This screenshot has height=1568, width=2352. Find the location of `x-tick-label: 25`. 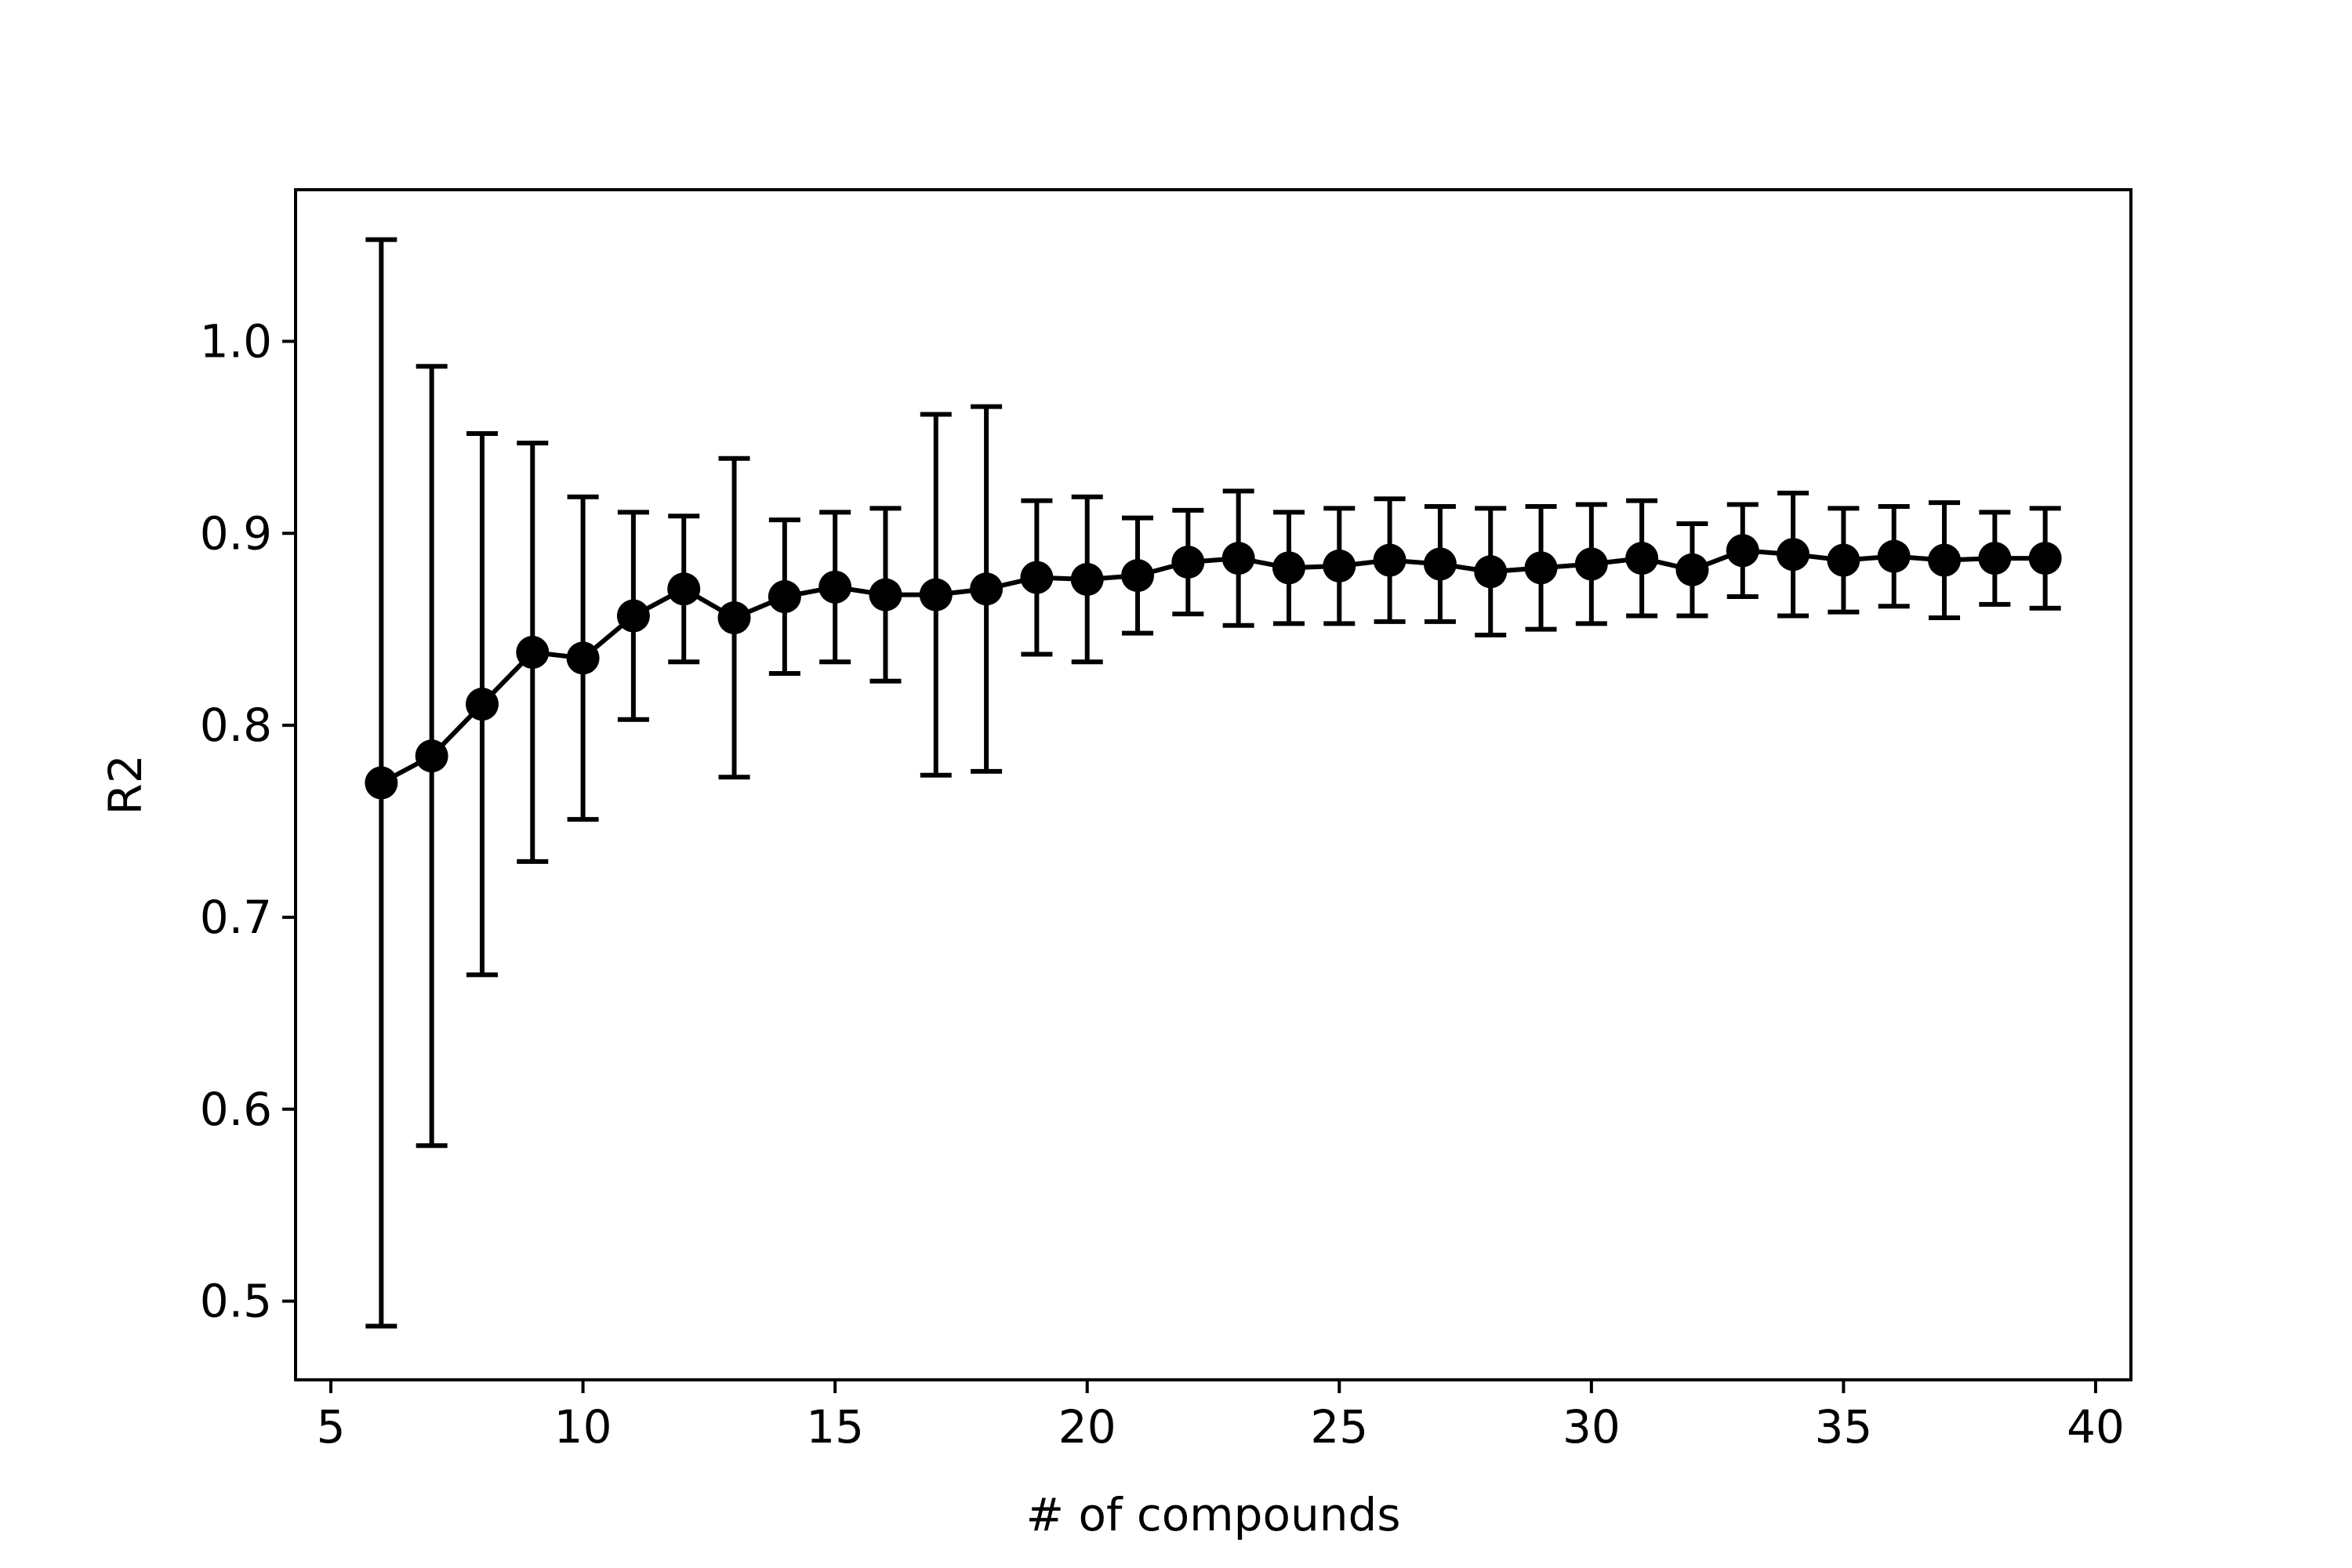

x-tick-label: 25 is located at coordinates (1339, 1427).